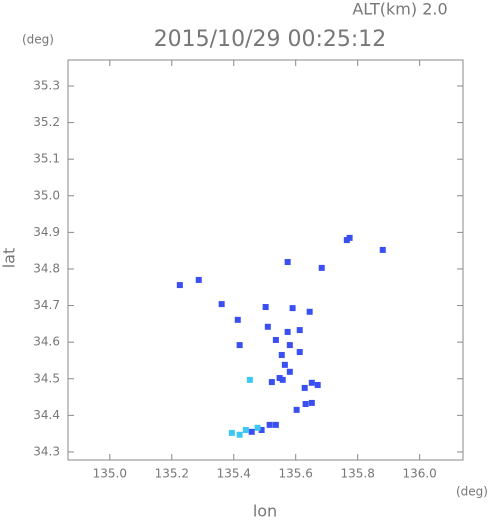 The height and width of the screenshot is (525, 491). What do you see at coordinates (472, 492) in the screenshot?
I see `x-unit: (deg)` at bounding box center [472, 492].